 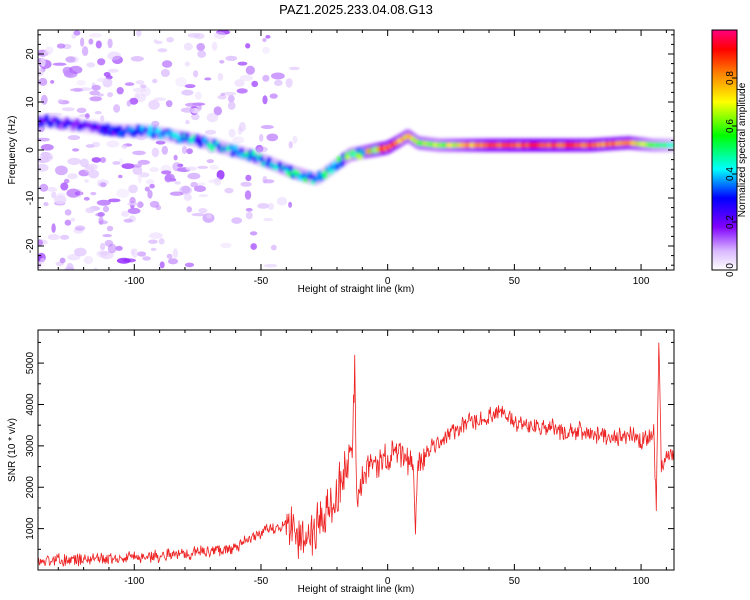 I want to click on y-tick-label: 5000, so click(x=30, y=363).